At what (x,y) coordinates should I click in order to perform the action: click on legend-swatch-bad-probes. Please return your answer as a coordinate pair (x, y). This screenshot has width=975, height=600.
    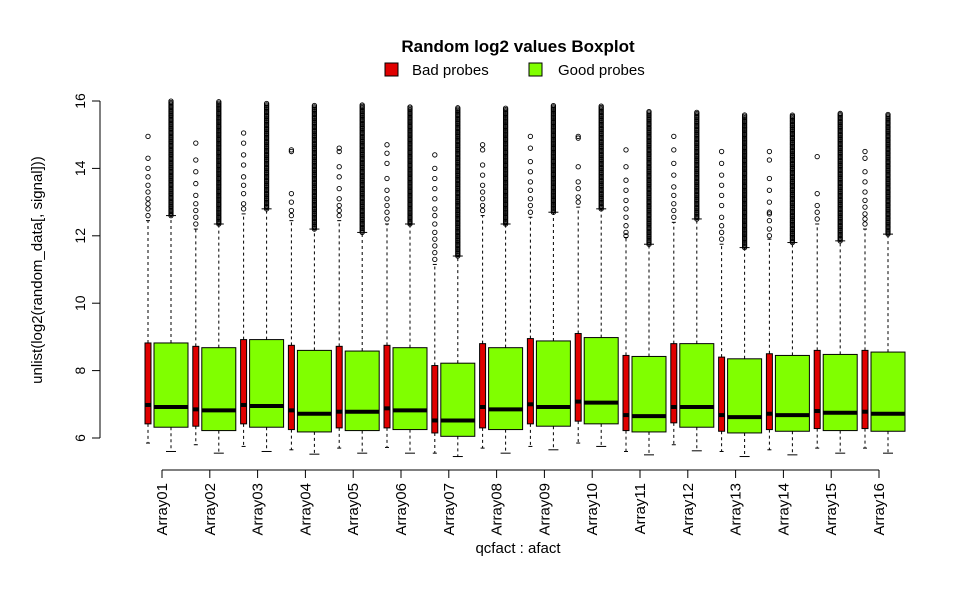
    Looking at the image, I should click on (391, 69).